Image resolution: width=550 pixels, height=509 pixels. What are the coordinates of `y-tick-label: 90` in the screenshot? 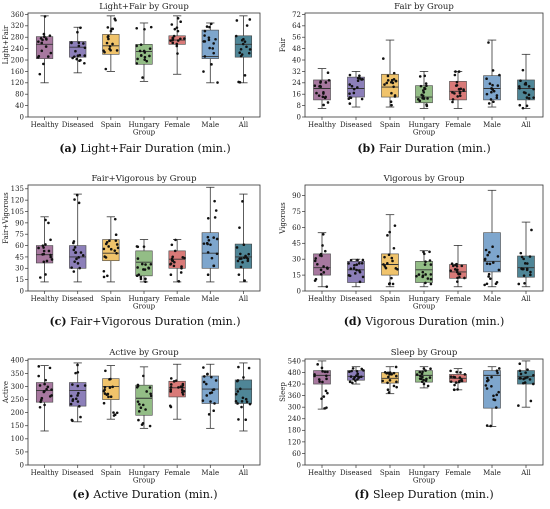 It's located at (296, 196).